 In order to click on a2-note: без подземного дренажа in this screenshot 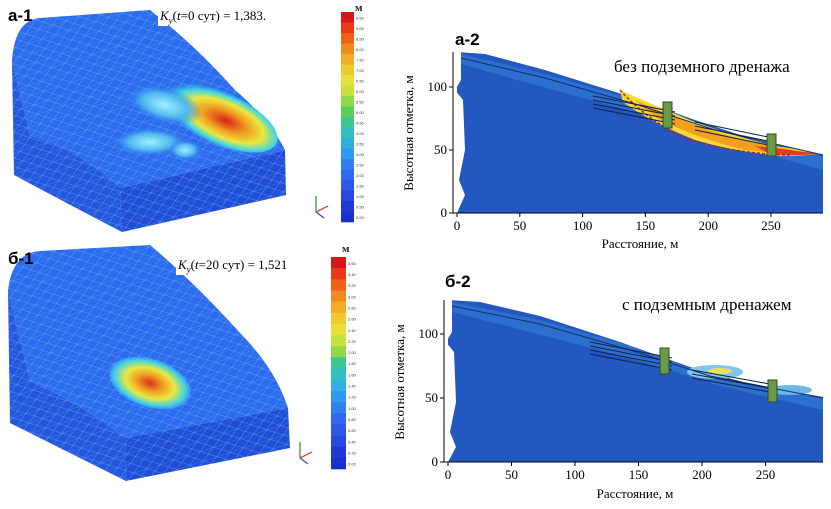, I will do `click(702, 67)`.